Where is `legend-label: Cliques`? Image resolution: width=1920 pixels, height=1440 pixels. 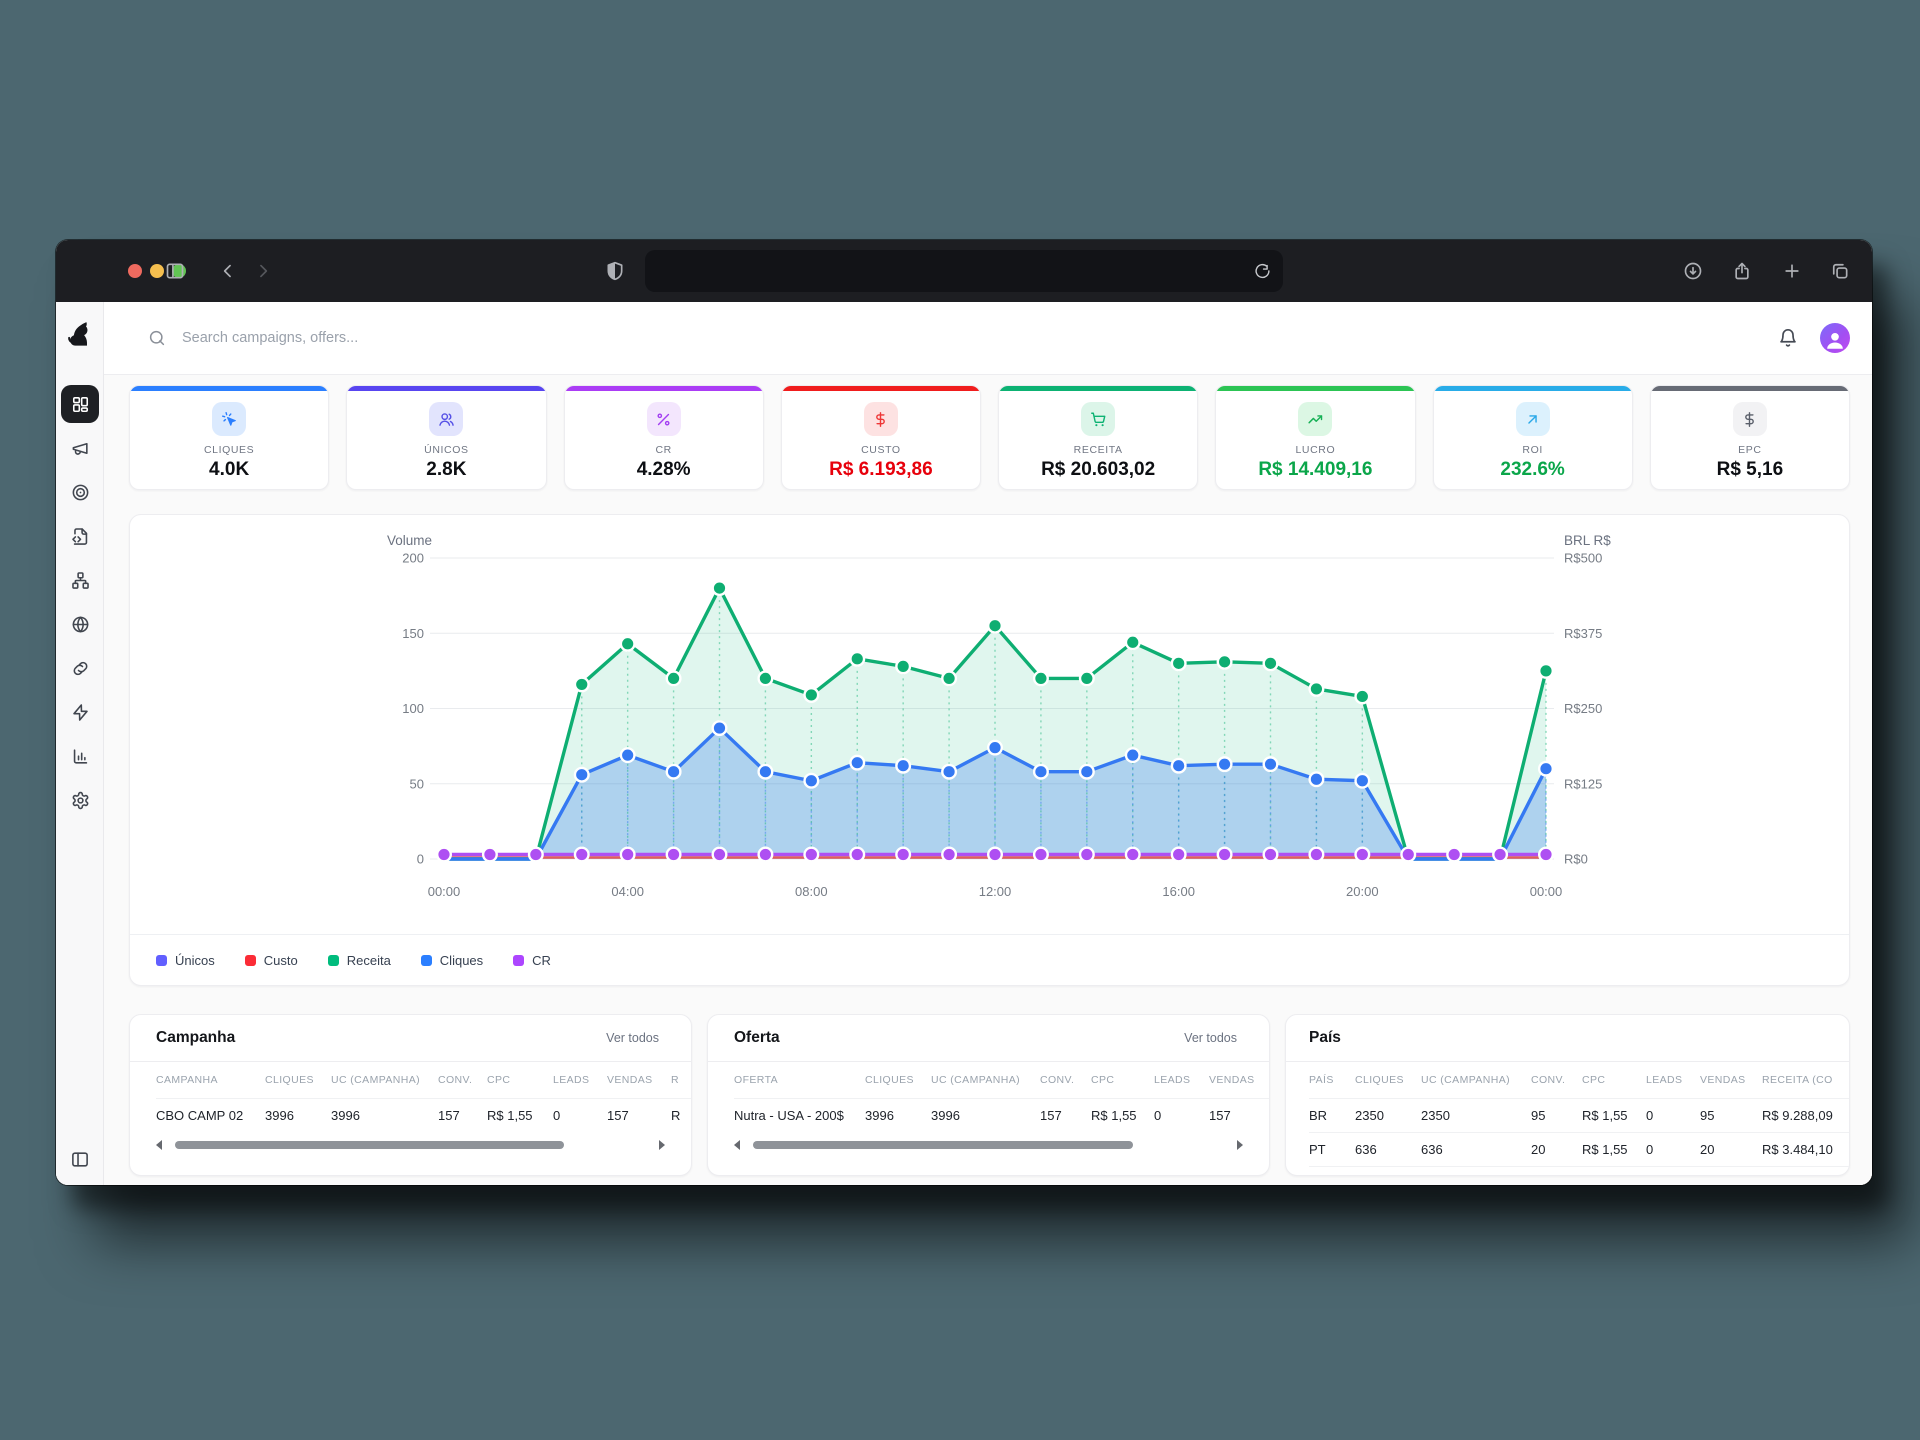
legend-label: Cliques is located at coordinates (461, 960).